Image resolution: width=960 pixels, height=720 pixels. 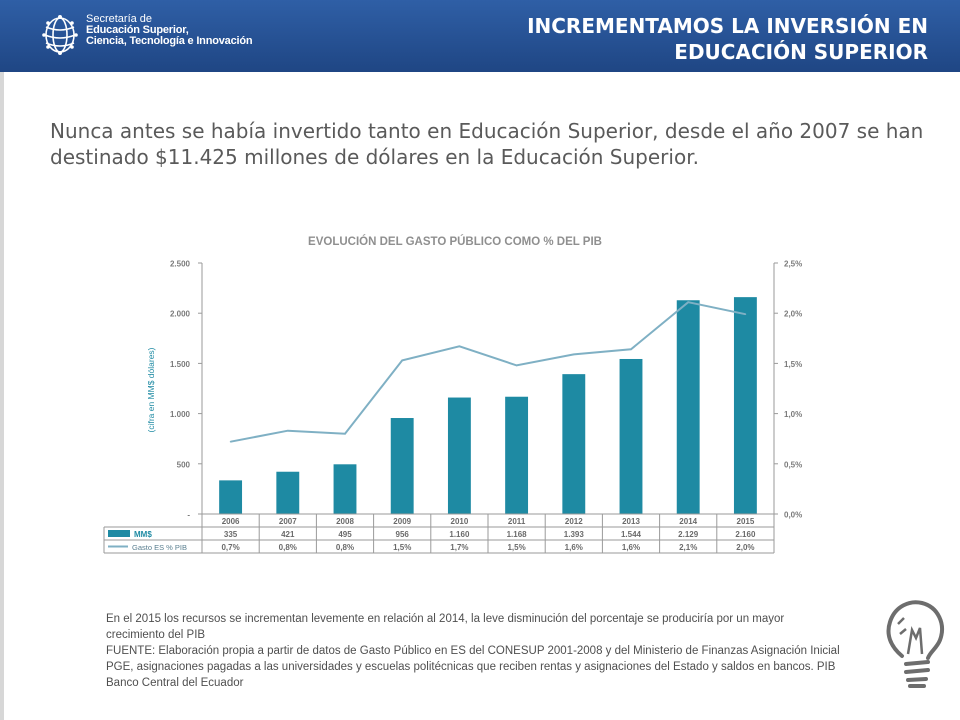 I want to click on y-tick-label: 2.000, so click(x=180, y=314).